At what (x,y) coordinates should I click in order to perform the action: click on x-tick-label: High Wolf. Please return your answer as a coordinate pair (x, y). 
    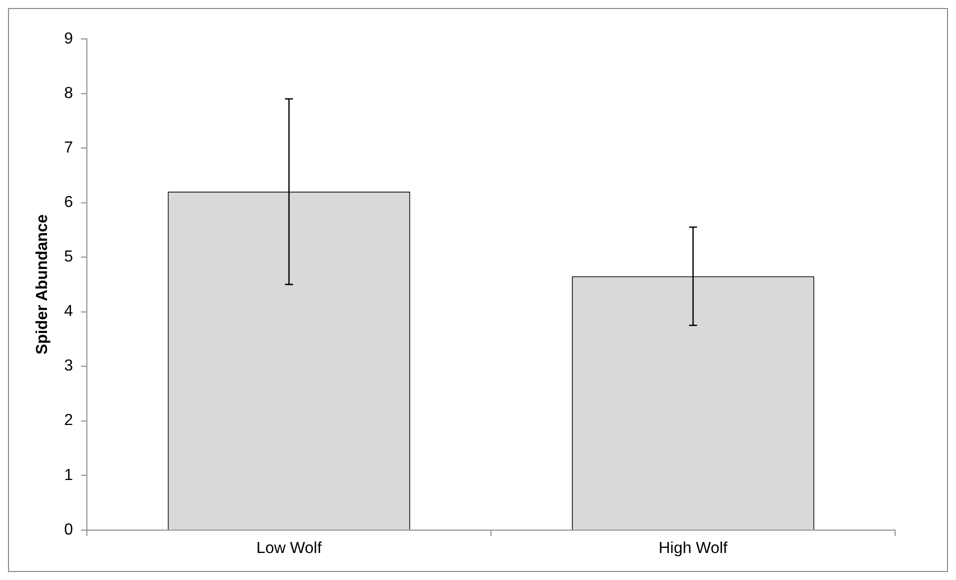
    Looking at the image, I should click on (693, 548).